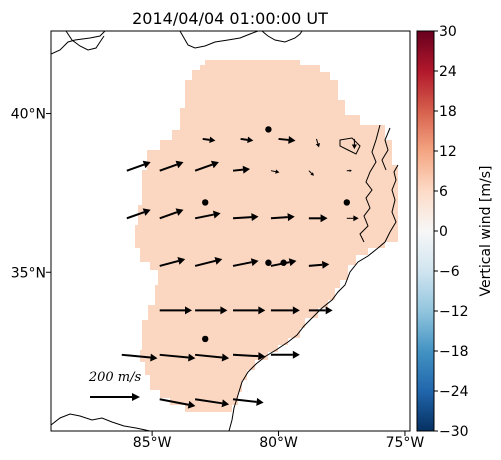  I want to click on colorbar-label: Vertical wind [m/s], so click(486, 231).